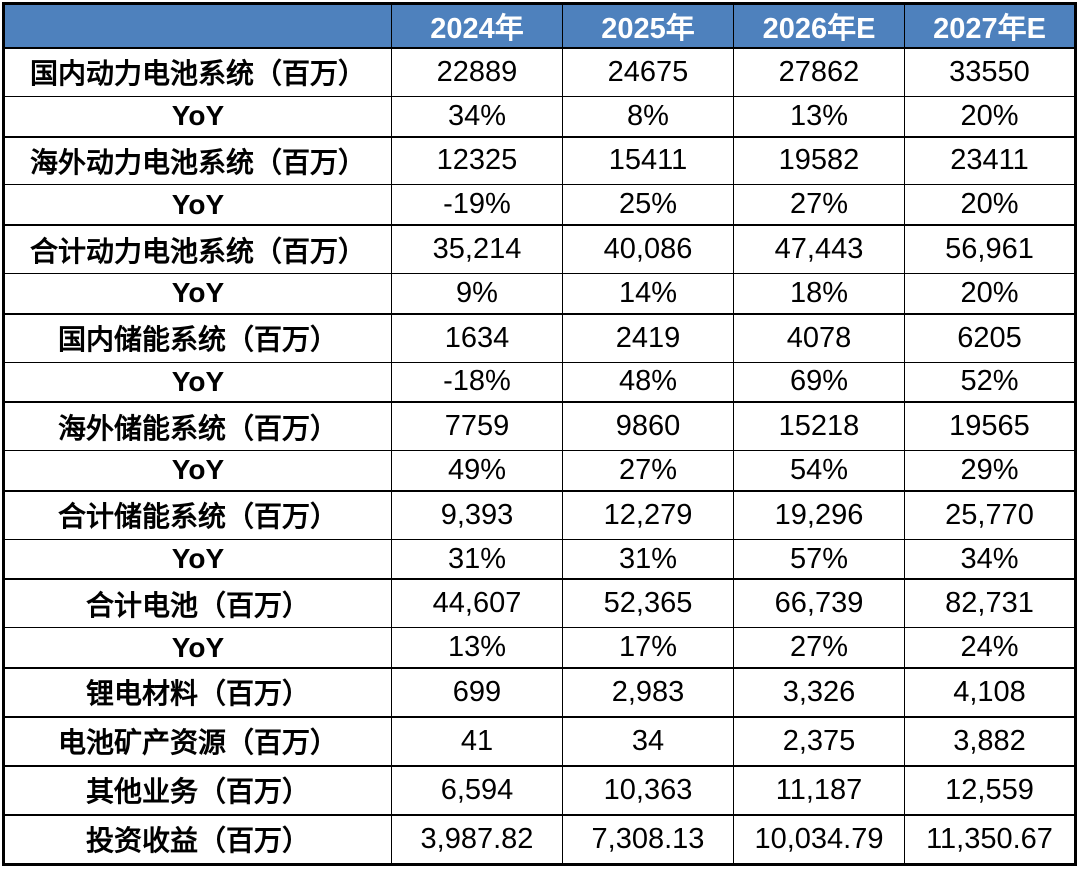 The height and width of the screenshot is (873, 1080). What do you see at coordinates (648, 839) in the screenshot?
I see `cell-value: 7,308.13` at bounding box center [648, 839].